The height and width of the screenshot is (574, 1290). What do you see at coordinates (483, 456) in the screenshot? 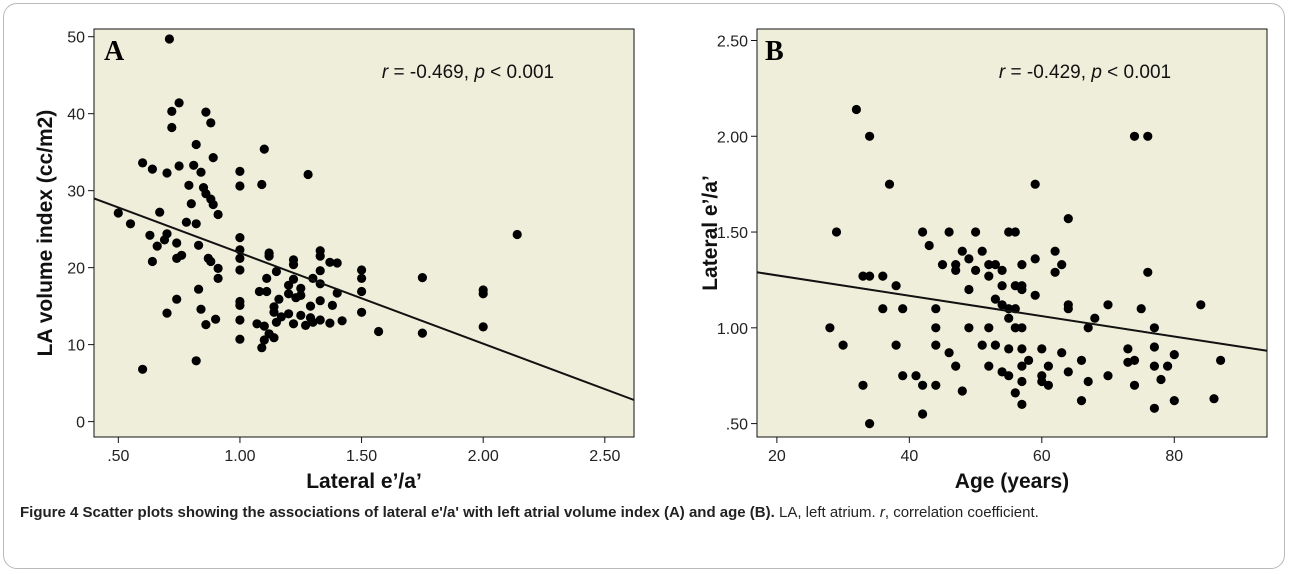
I see `x-tick-label: 2.00` at bounding box center [483, 456].